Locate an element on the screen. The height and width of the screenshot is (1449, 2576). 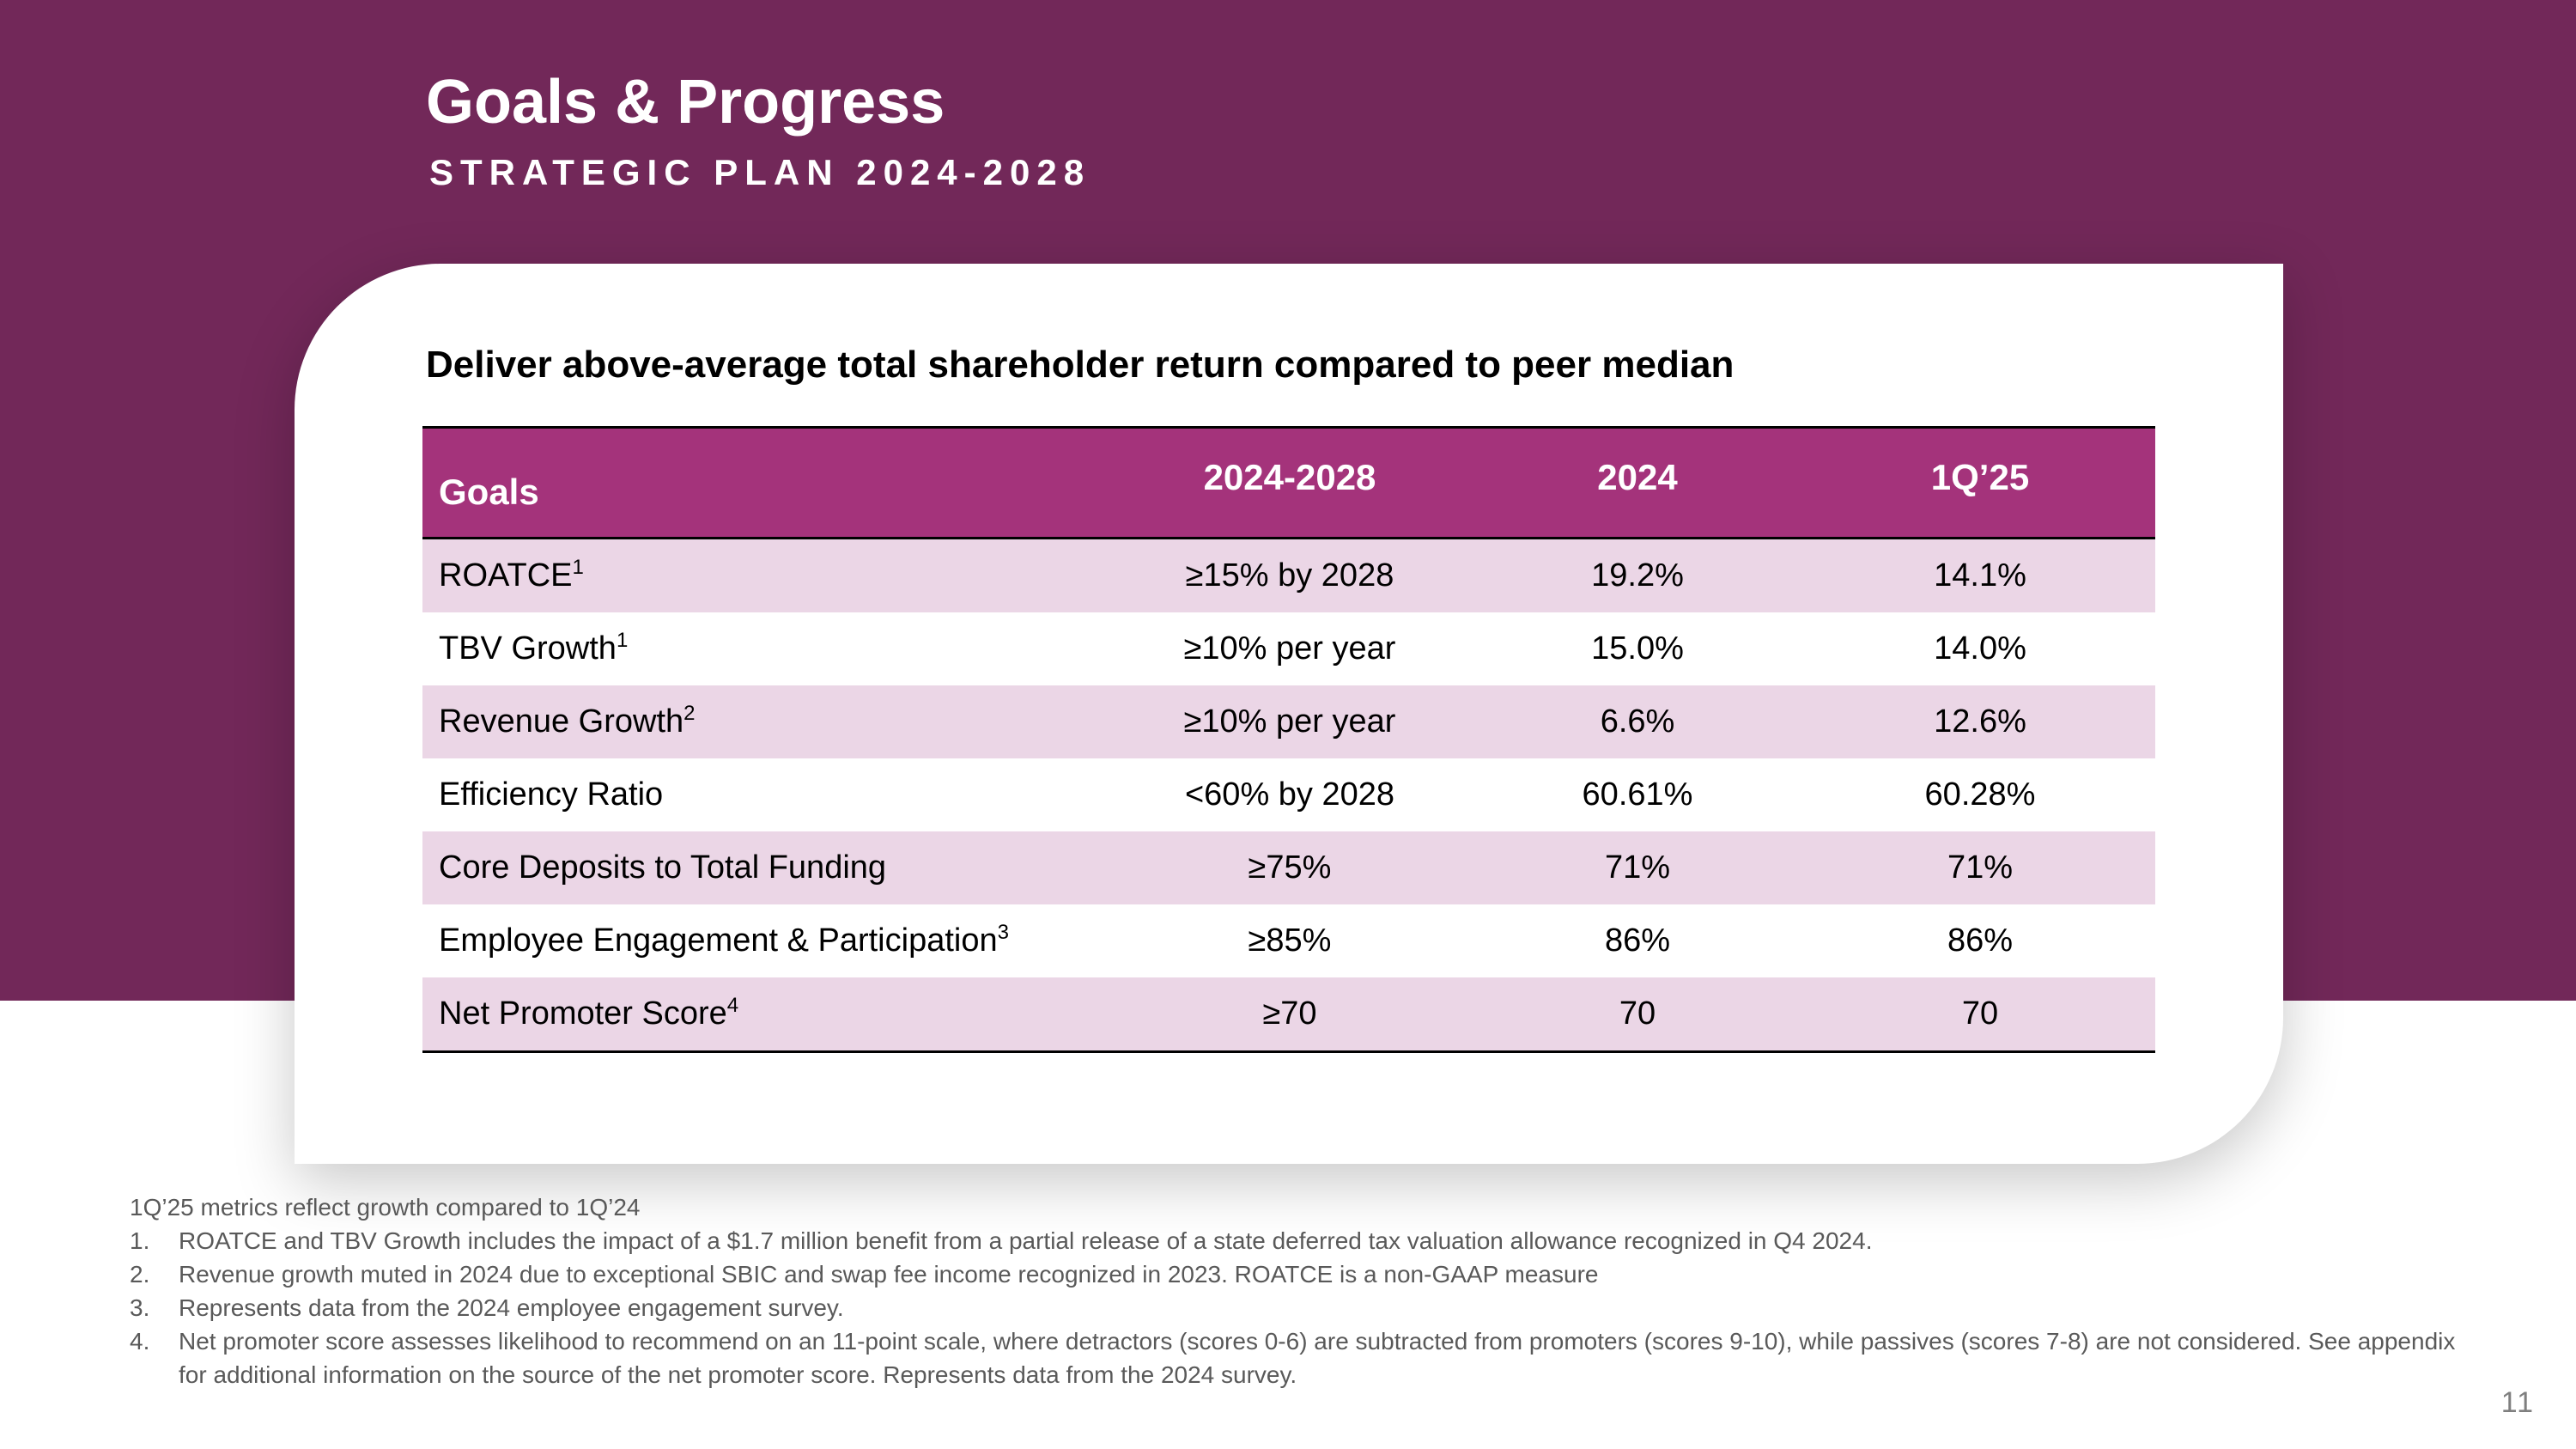
goal-cell: Core Deposits to Total Funding is located at coordinates (766, 867).